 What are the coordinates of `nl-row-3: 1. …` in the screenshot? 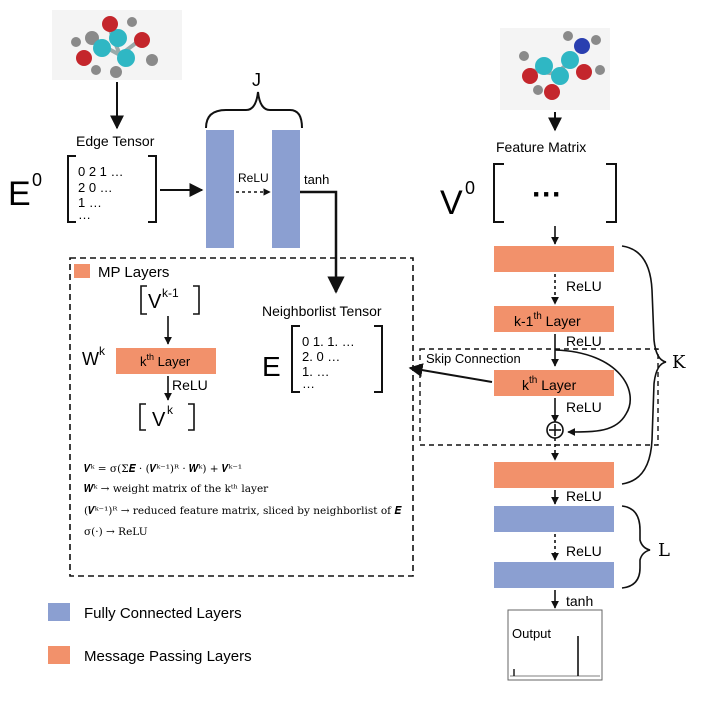 It's located at (315, 371).